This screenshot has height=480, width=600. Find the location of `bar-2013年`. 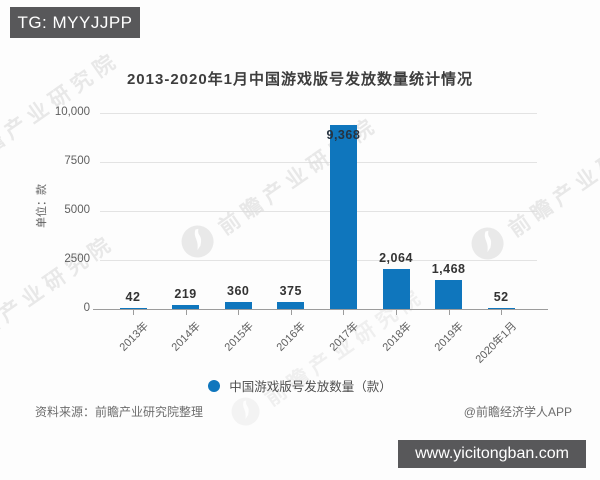

bar-2013年 is located at coordinates (133, 308).